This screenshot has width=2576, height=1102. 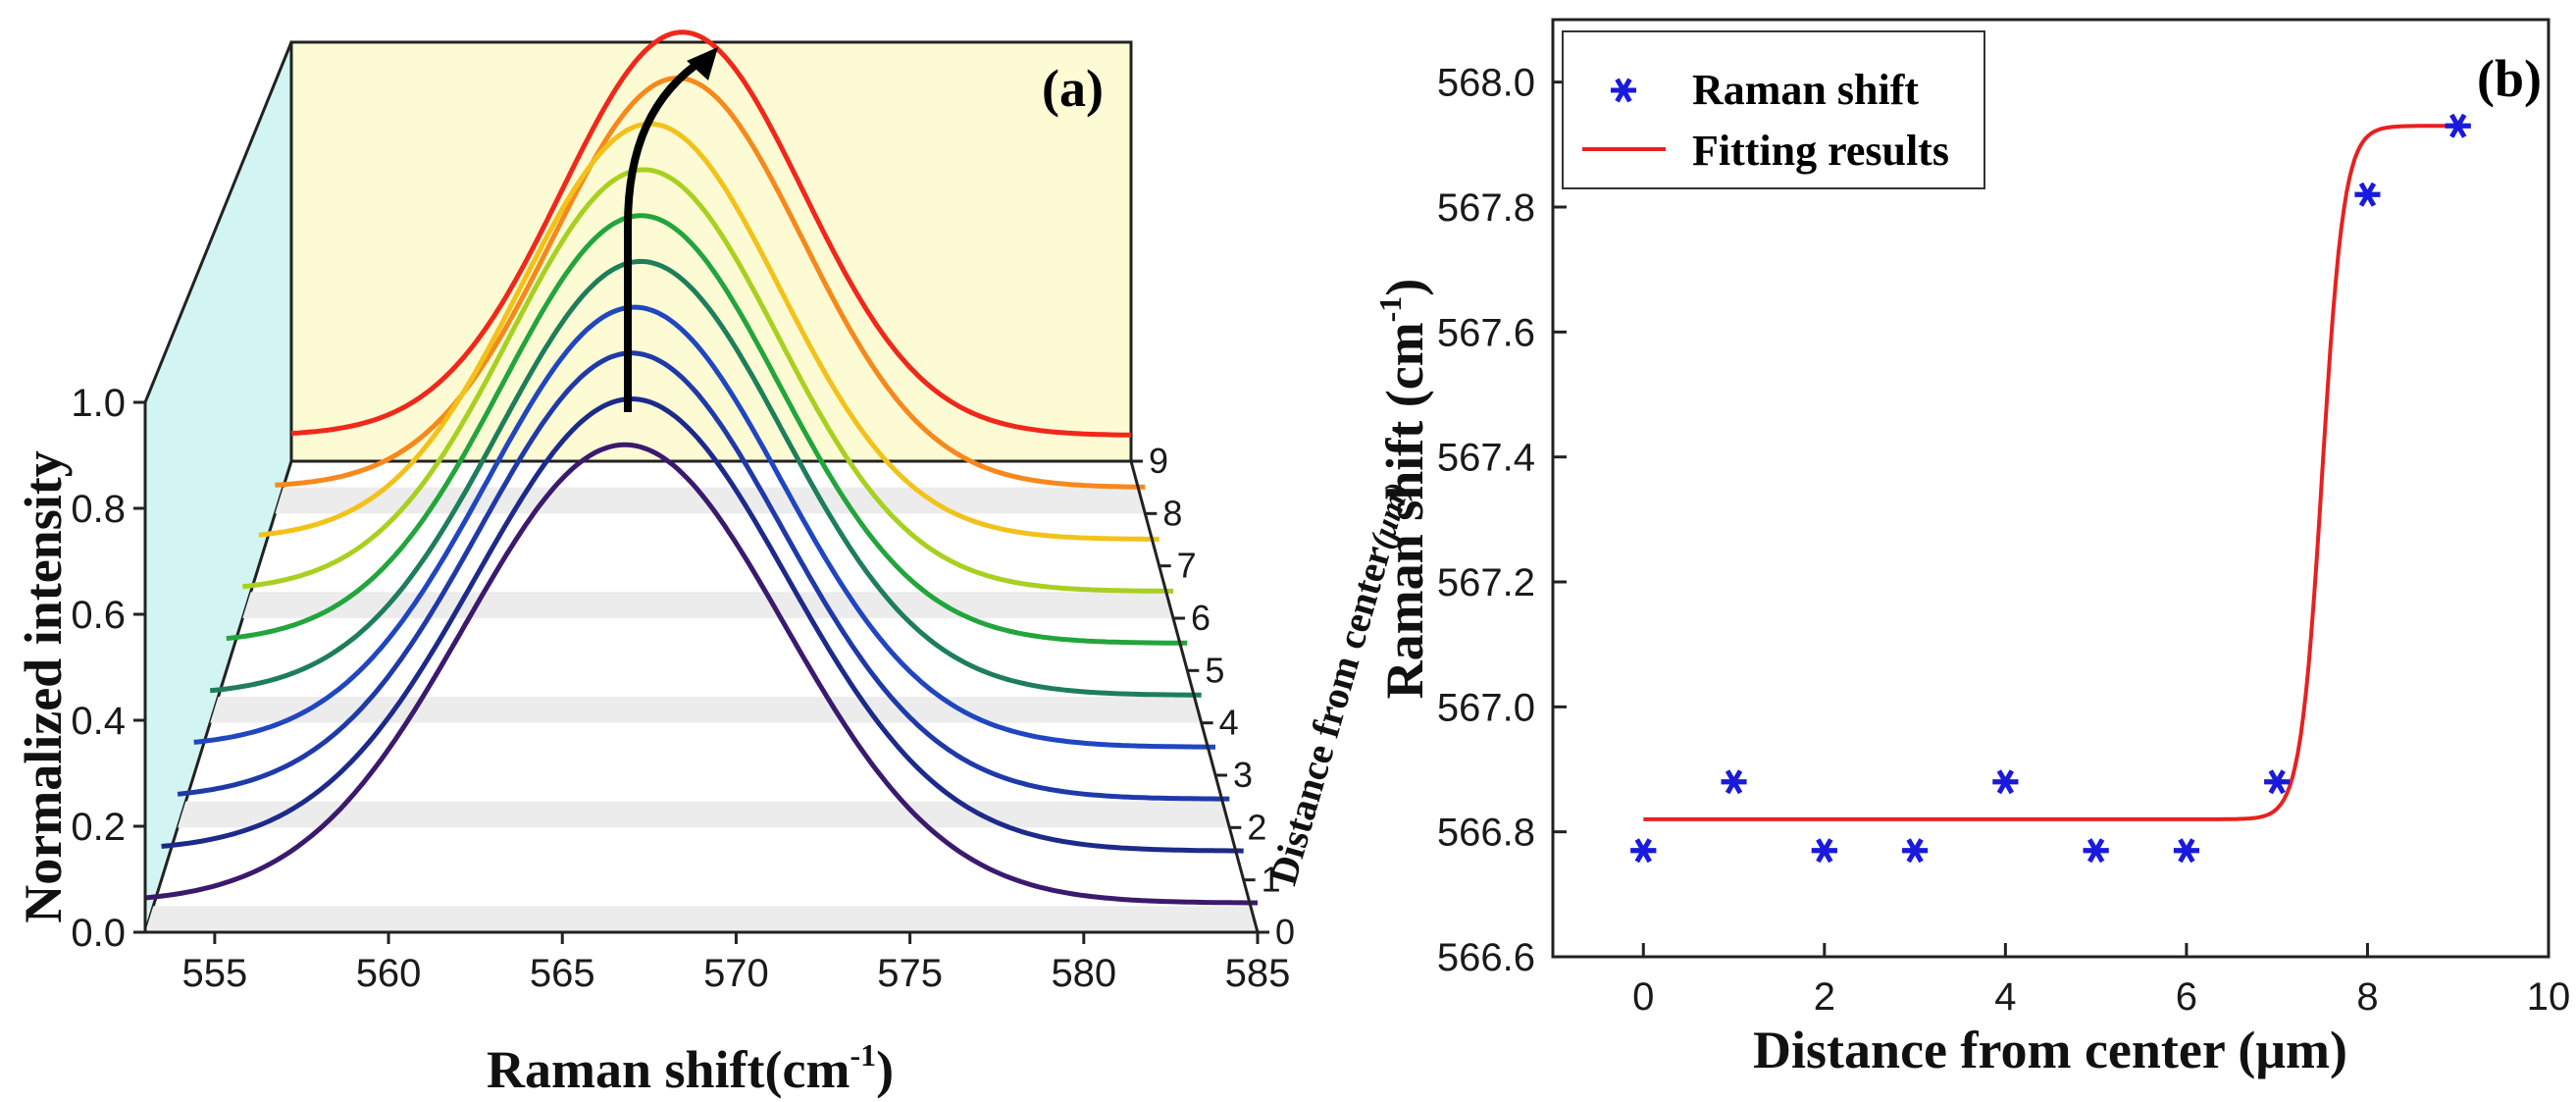 What do you see at coordinates (218, 487) in the screenshot?
I see `side-wall` at bounding box center [218, 487].